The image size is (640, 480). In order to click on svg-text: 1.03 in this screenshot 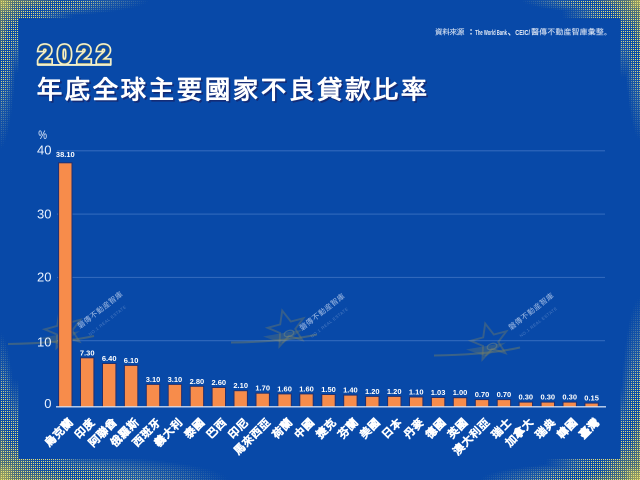, I will do `click(438, 392)`.